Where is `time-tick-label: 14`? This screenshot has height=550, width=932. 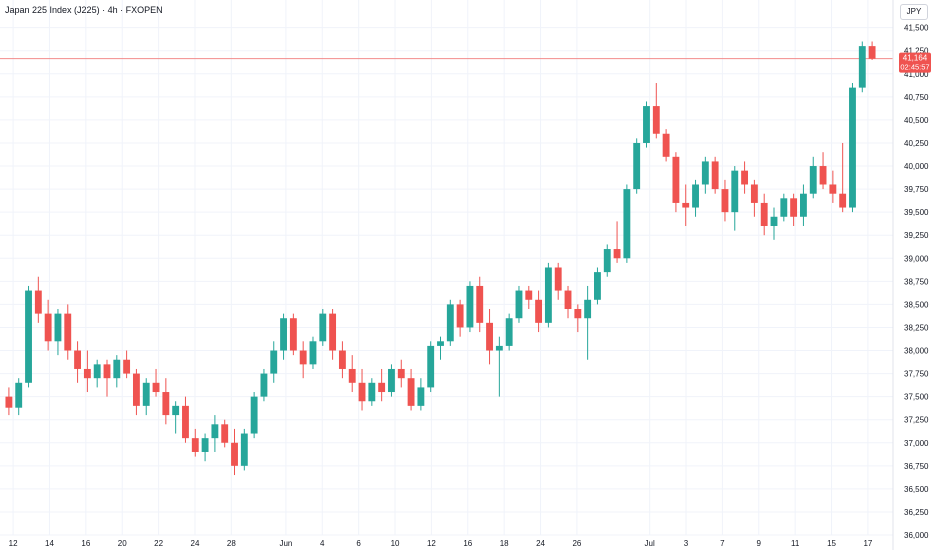
time-tick-label: 14 is located at coordinates (49, 543).